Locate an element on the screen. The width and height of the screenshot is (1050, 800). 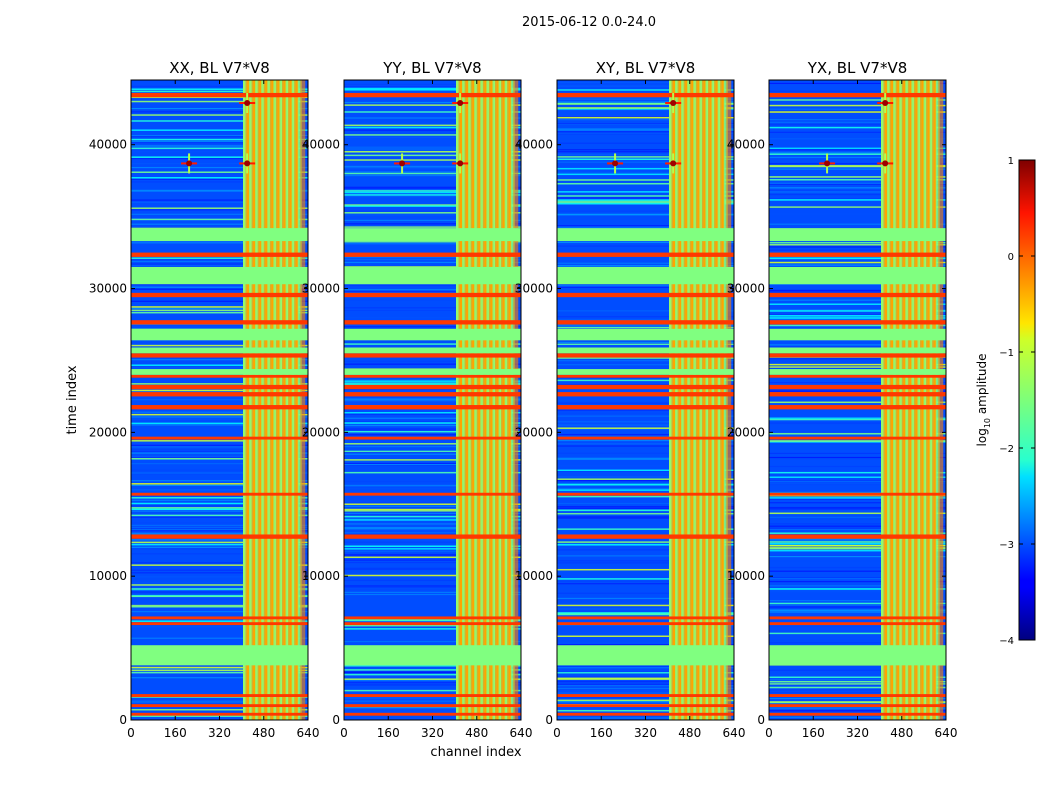
colorbar-label: log10 amplitude is located at coordinates (983, 400).